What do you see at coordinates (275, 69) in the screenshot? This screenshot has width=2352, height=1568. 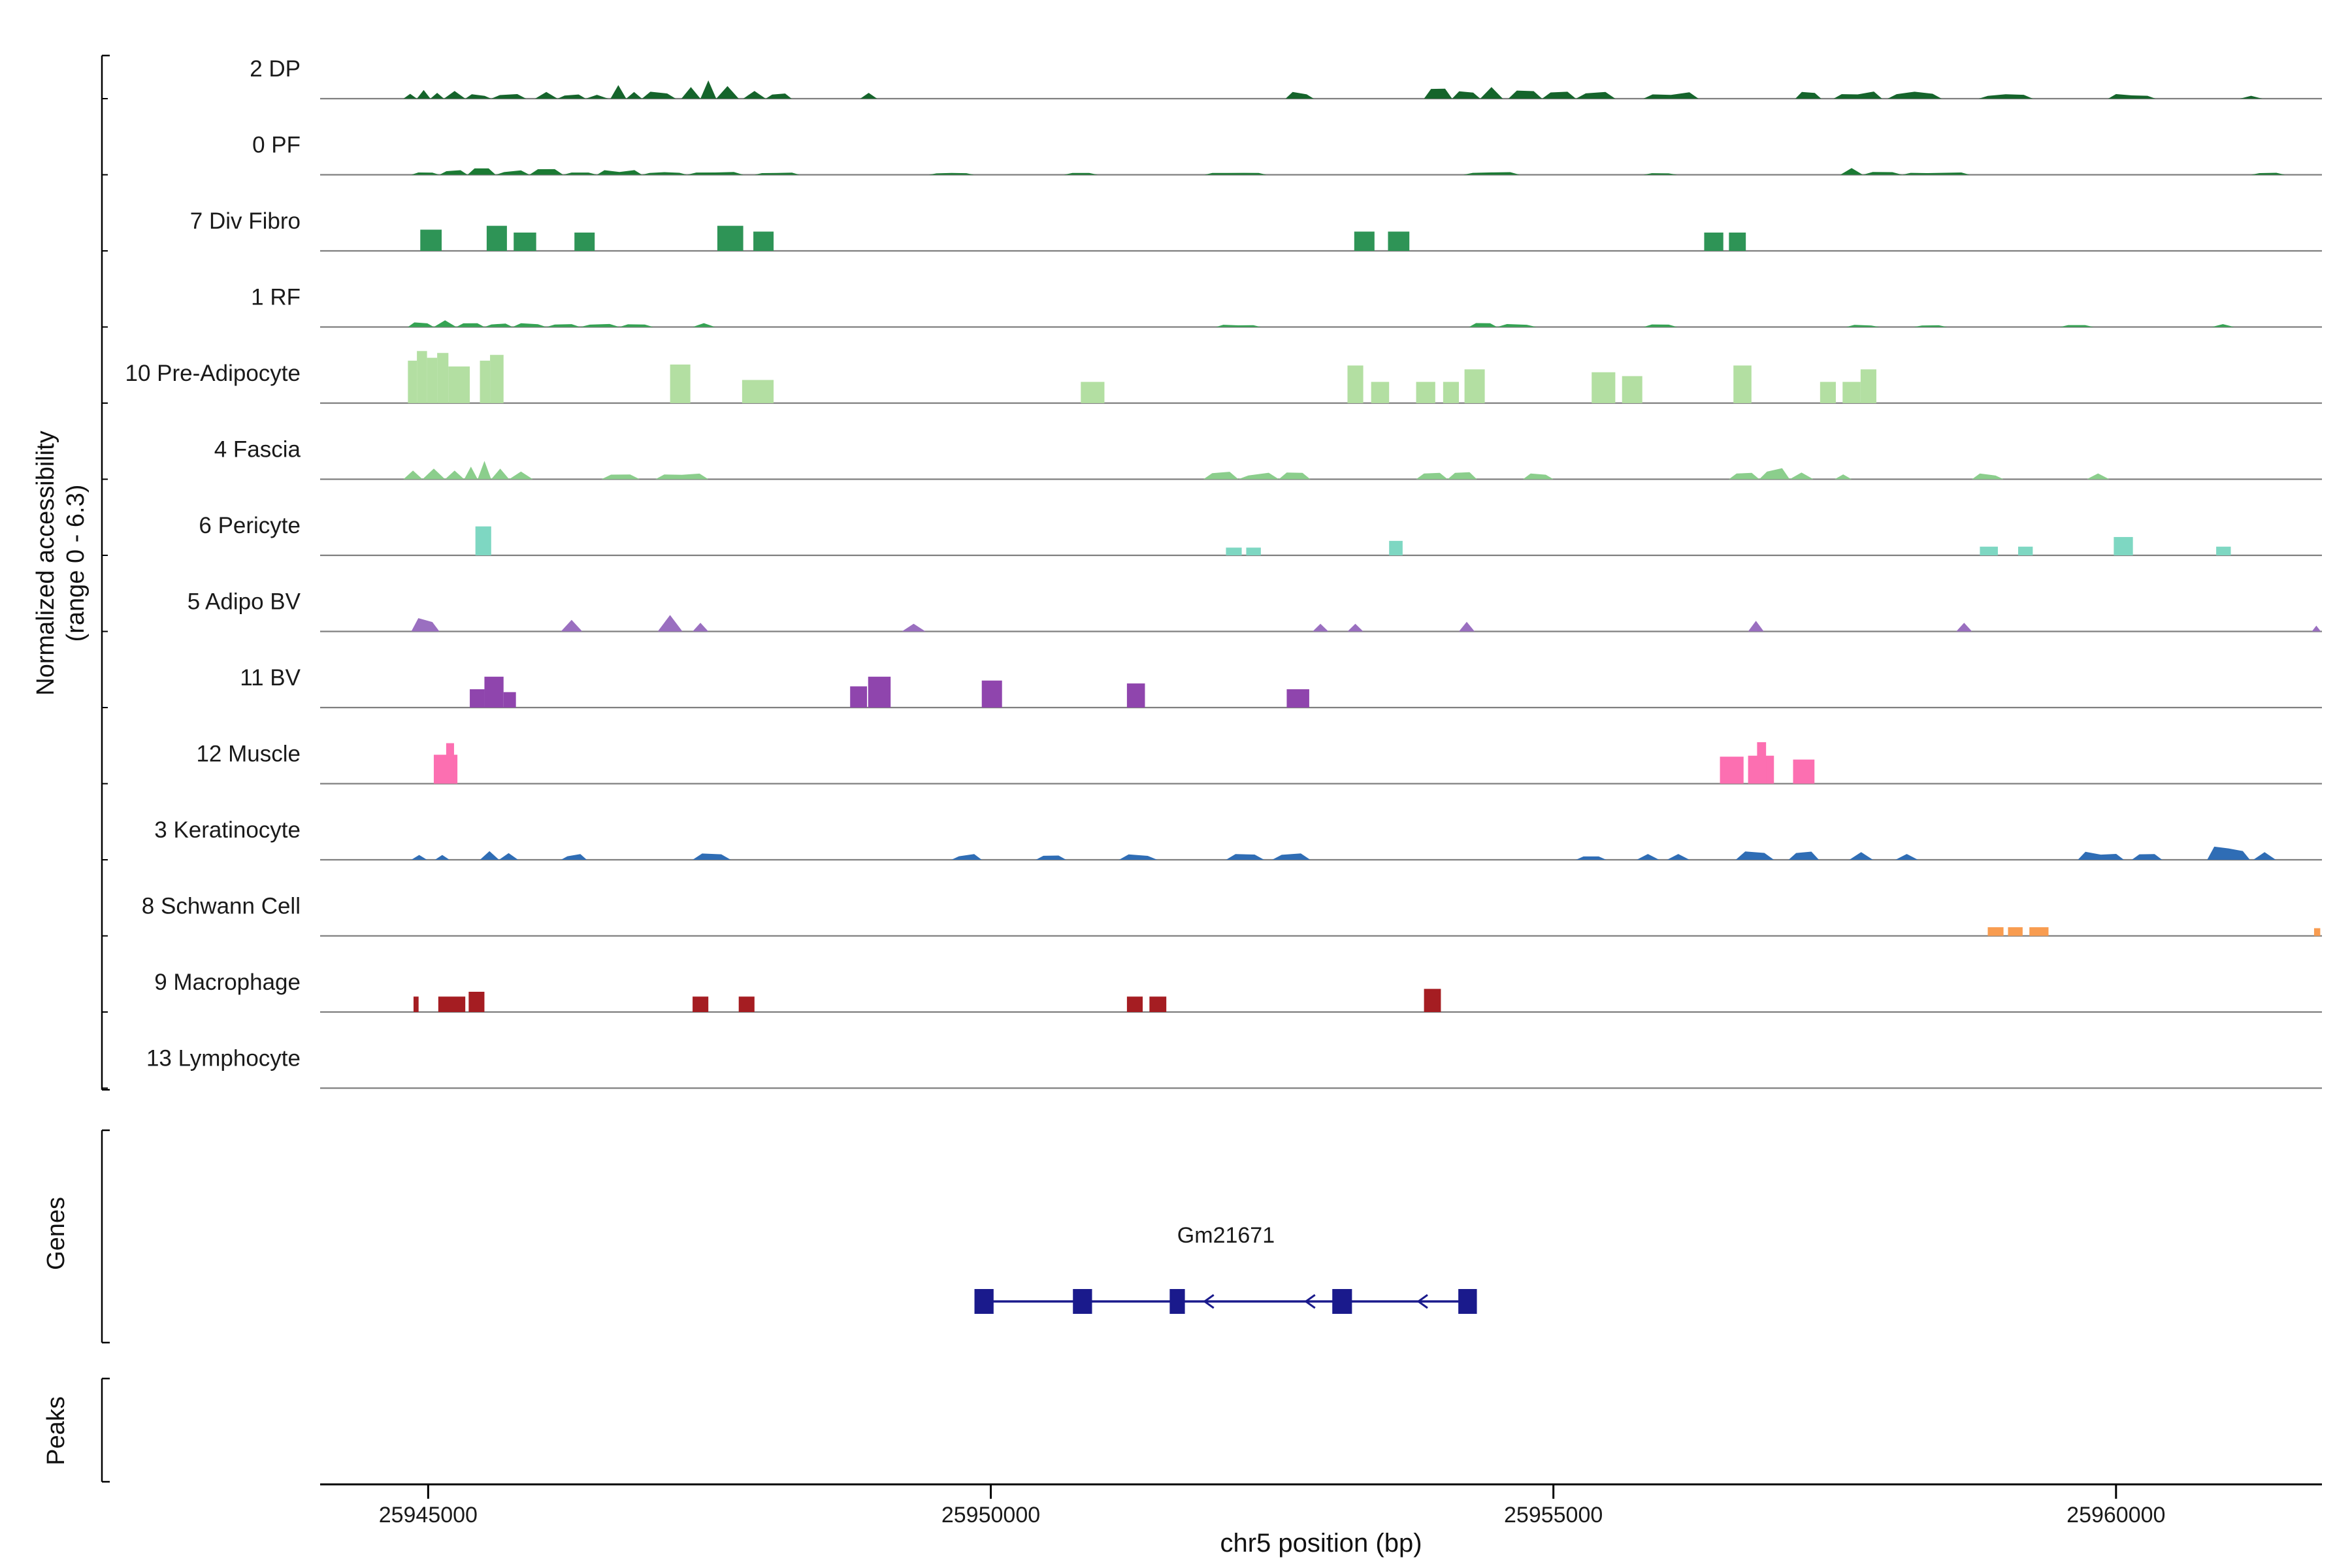 I see `track-label-2-dp: 2 DP` at bounding box center [275, 69].